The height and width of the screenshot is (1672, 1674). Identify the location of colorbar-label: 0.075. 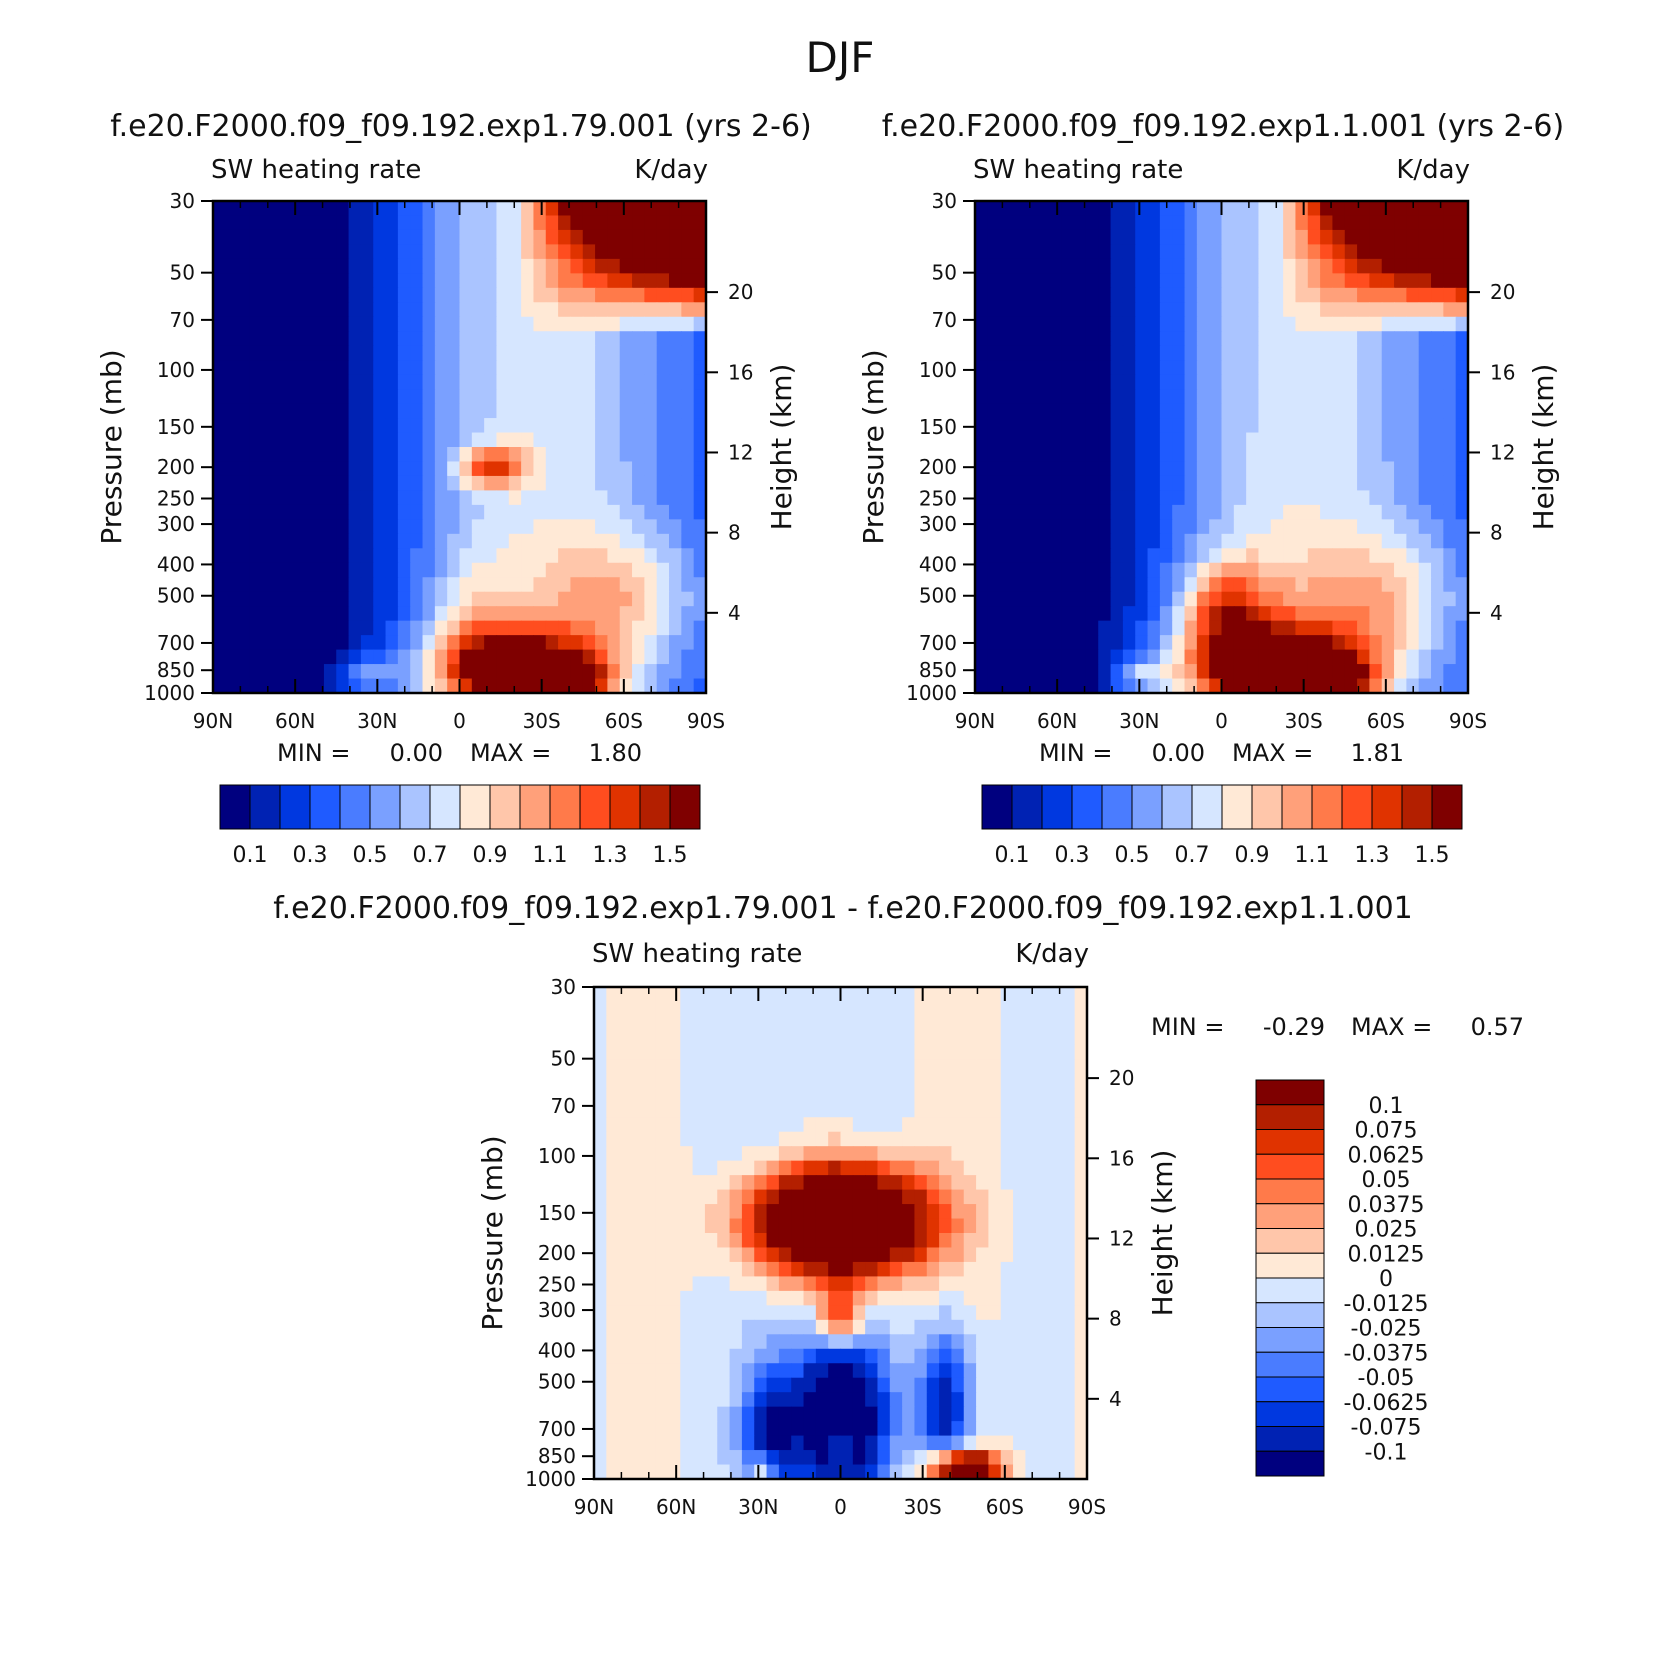
(1386, 1131).